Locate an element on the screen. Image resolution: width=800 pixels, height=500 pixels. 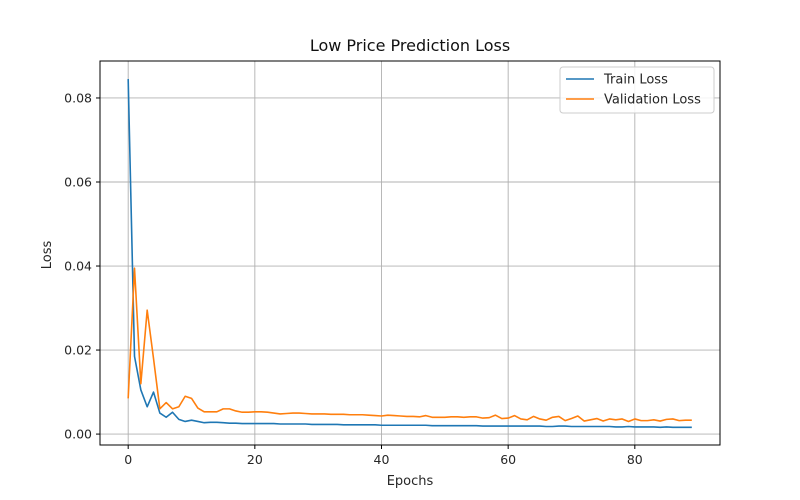
legend-box is located at coordinates (637, 90).